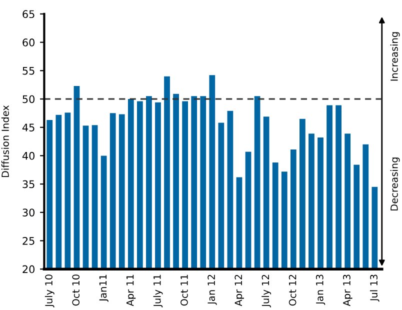 The width and height of the screenshot is (402, 310). What do you see at coordinates (49, 291) in the screenshot?
I see `x-tick-label: July 10` at bounding box center [49, 291].